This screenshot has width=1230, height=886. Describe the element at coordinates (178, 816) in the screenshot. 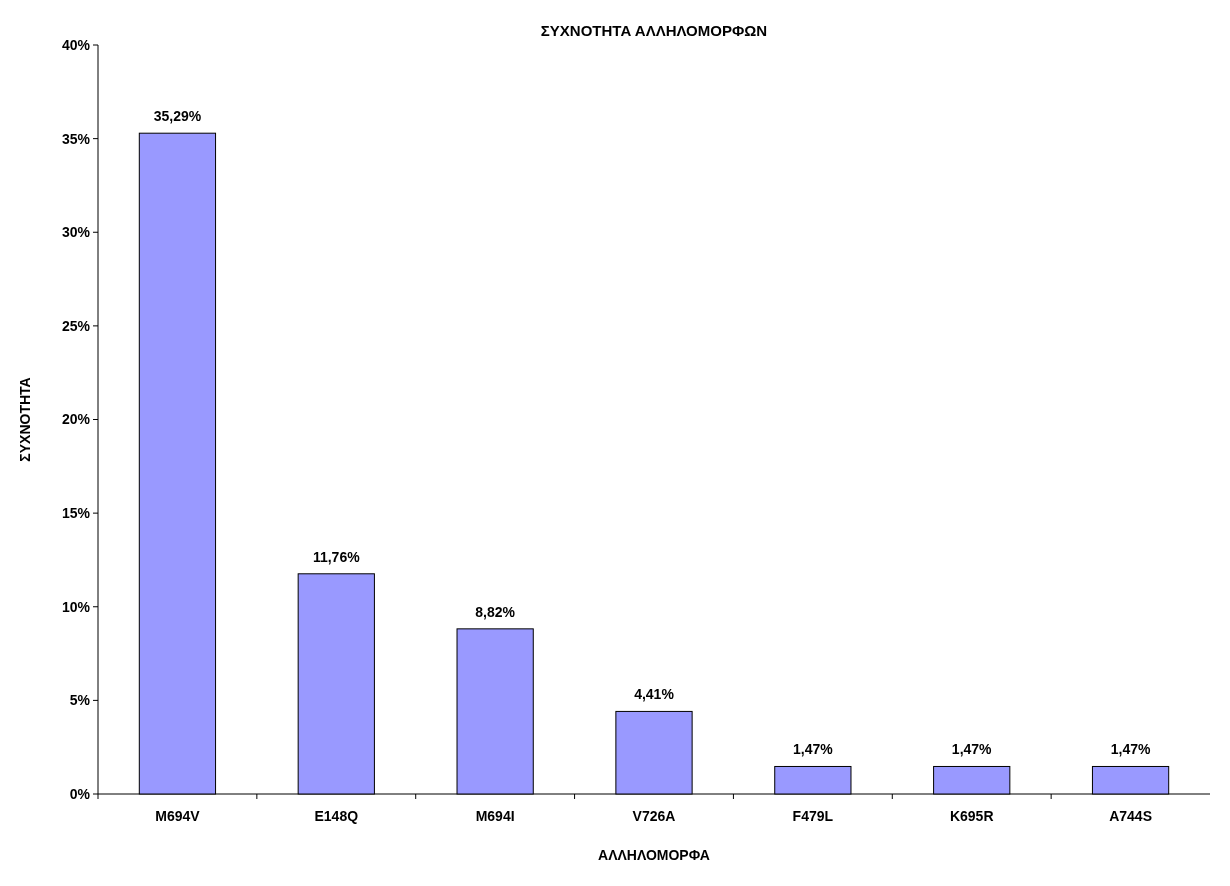

I see `x-tick-label: M694V` at that location.